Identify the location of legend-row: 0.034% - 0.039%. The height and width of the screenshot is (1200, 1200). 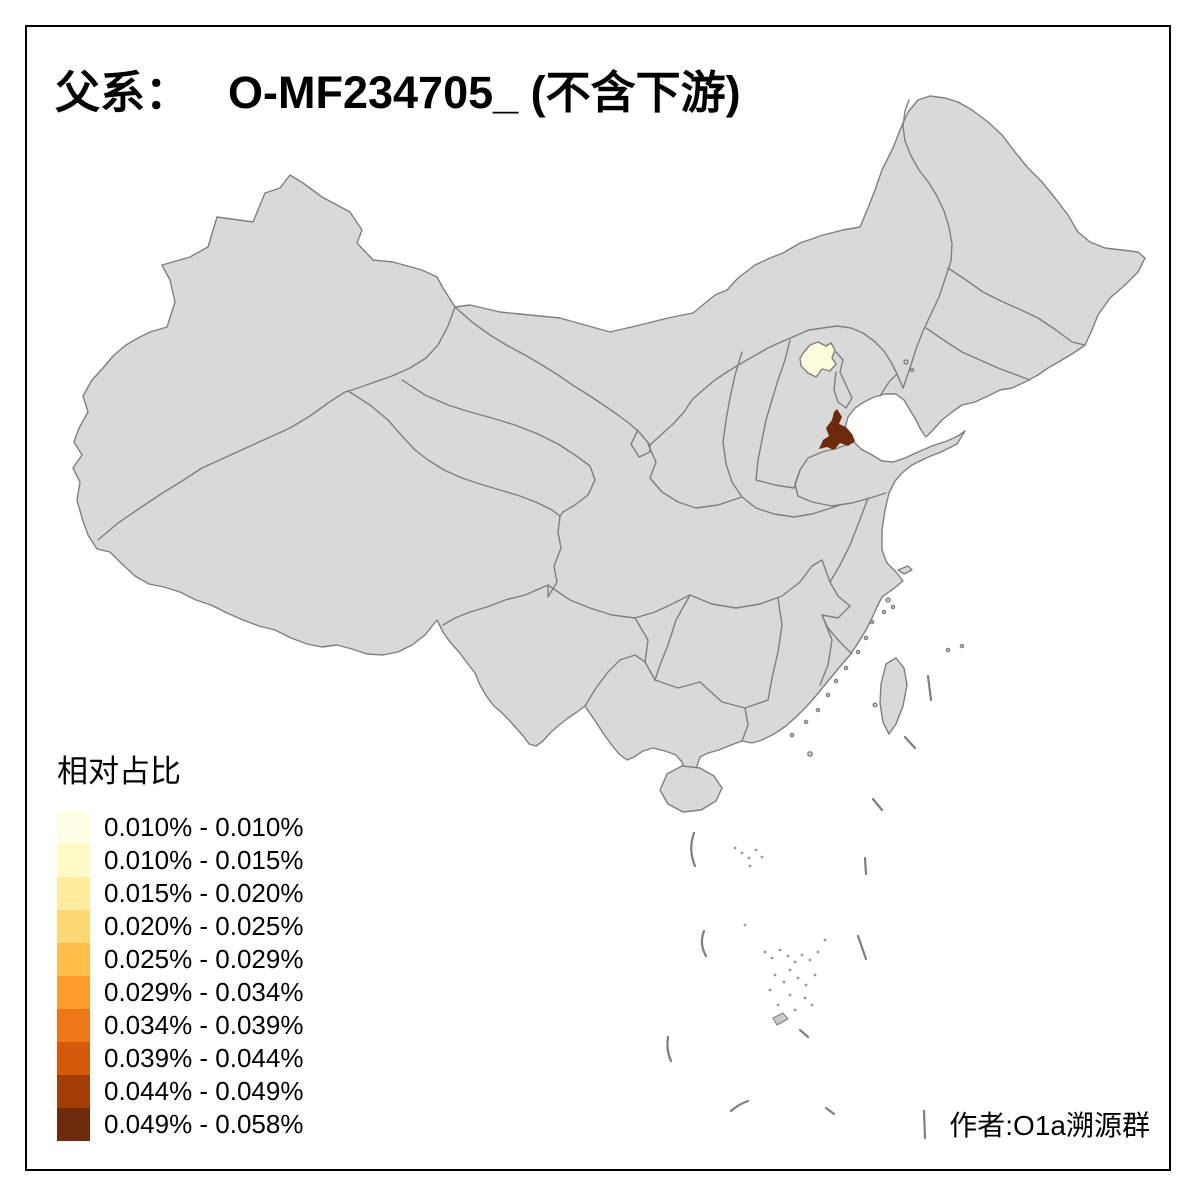
(180, 1025).